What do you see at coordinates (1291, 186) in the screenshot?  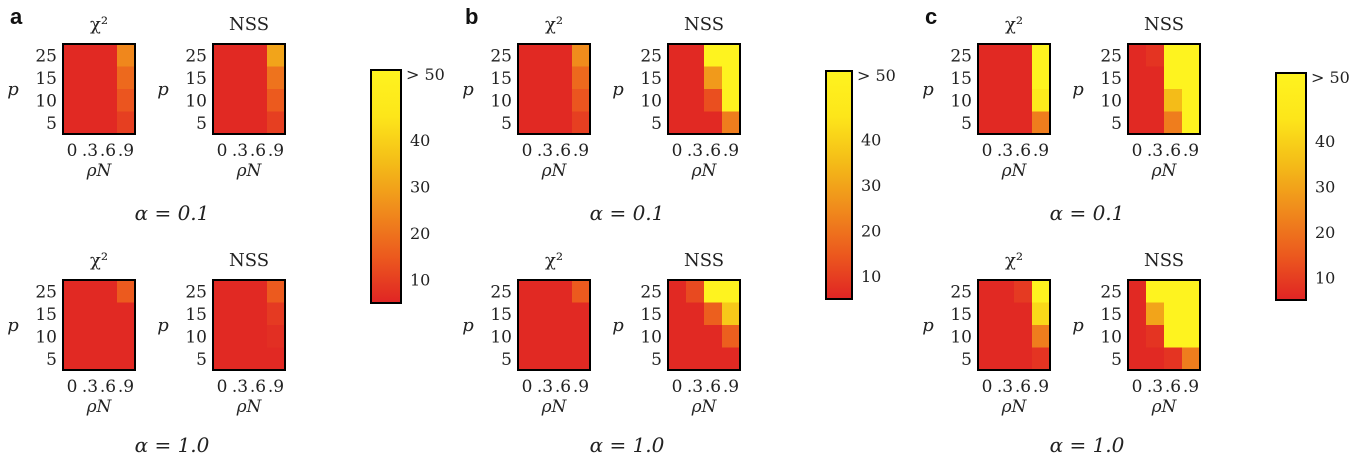 I see `colorbar` at bounding box center [1291, 186].